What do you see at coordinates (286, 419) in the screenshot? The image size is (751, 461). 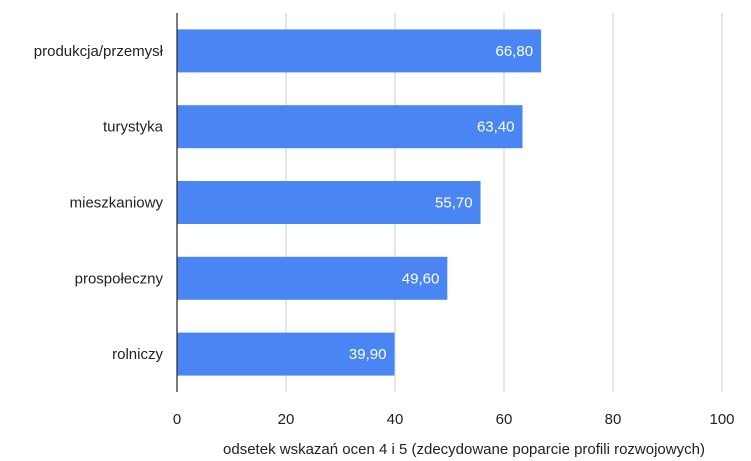 I see `x-tick-label: 20` at bounding box center [286, 419].